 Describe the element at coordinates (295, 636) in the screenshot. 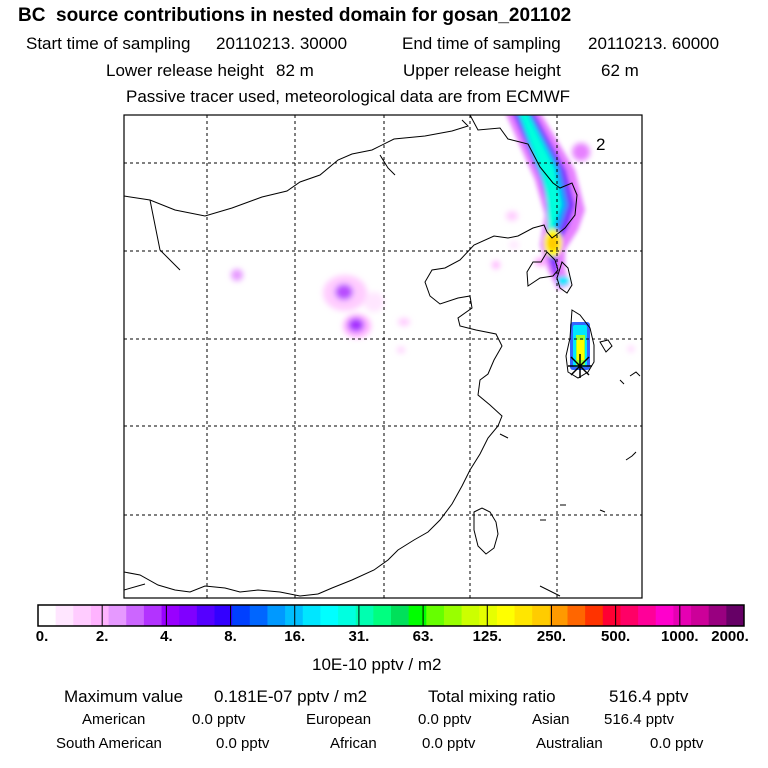

I see `colorbar-tick-label: 16.` at that location.